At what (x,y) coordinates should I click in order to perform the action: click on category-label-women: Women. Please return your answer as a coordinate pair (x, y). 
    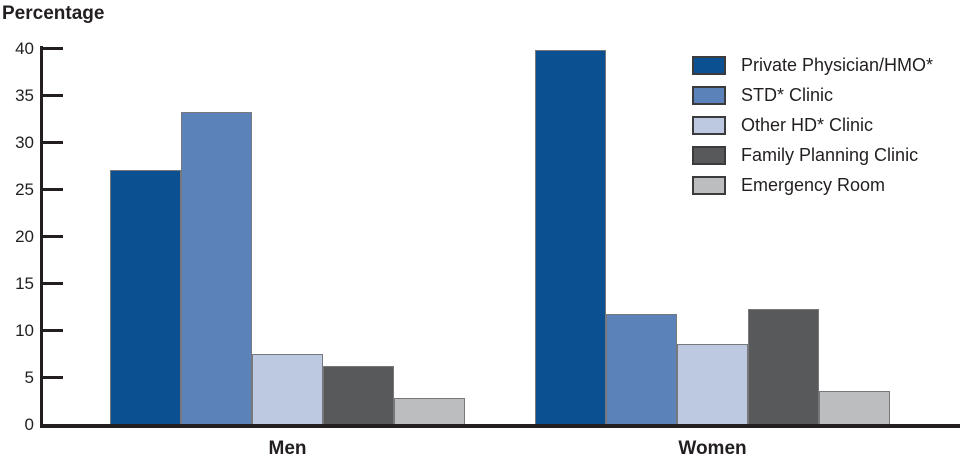
    Looking at the image, I should click on (712, 448).